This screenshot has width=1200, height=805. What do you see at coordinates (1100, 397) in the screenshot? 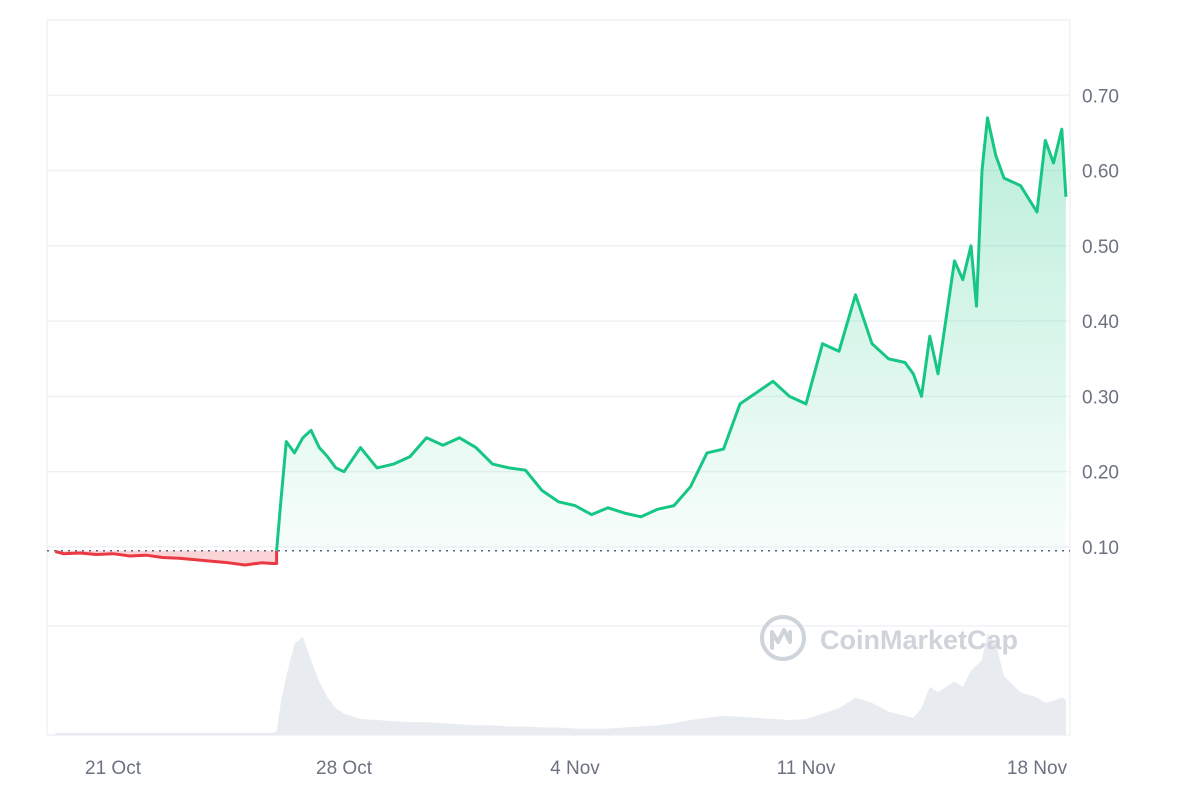
I see `y-tick-label: 0.30` at bounding box center [1100, 397].